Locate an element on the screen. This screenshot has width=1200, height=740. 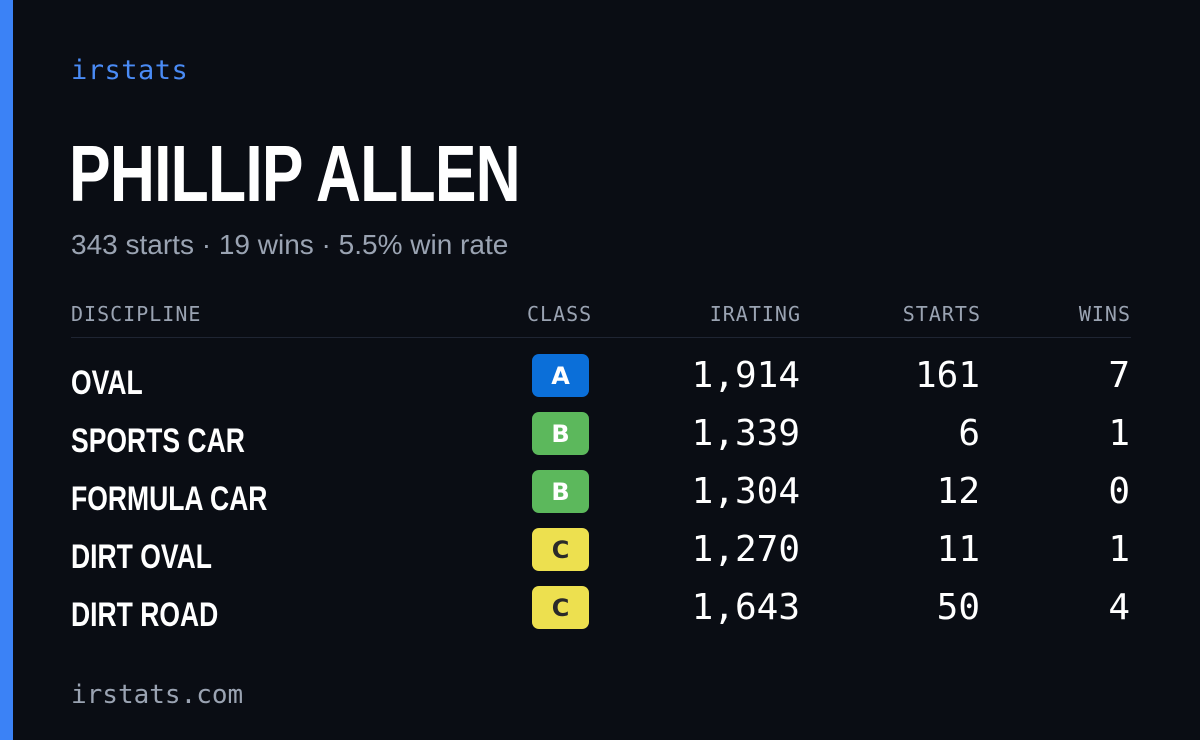
class-badge: A is located at coordinates (560, 375).